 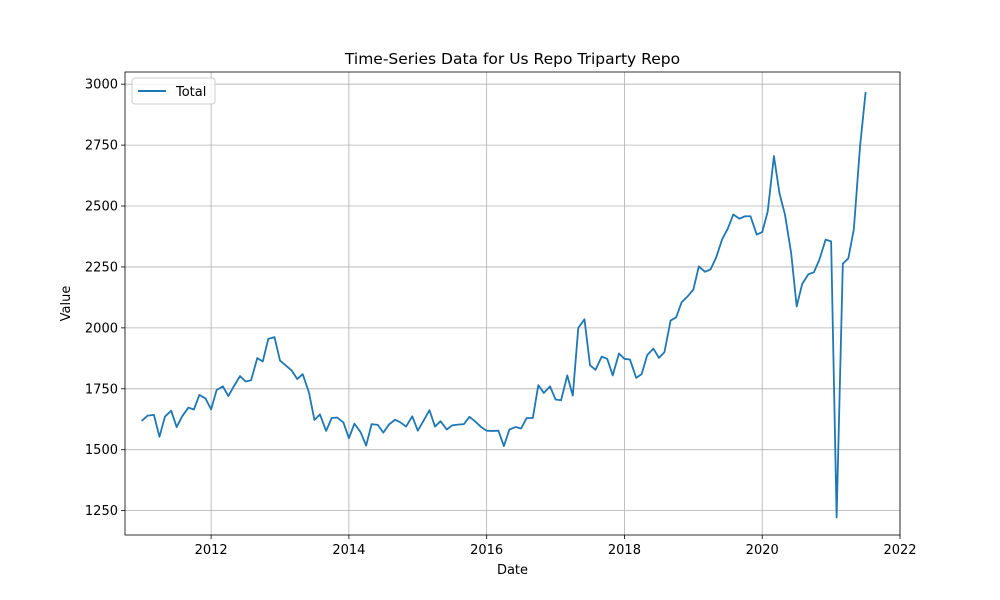 What do you see at coordinates (101, 389) in the screenshot?
I see `y-tick-label-1750: 1750` at bounding box center [101, 389].